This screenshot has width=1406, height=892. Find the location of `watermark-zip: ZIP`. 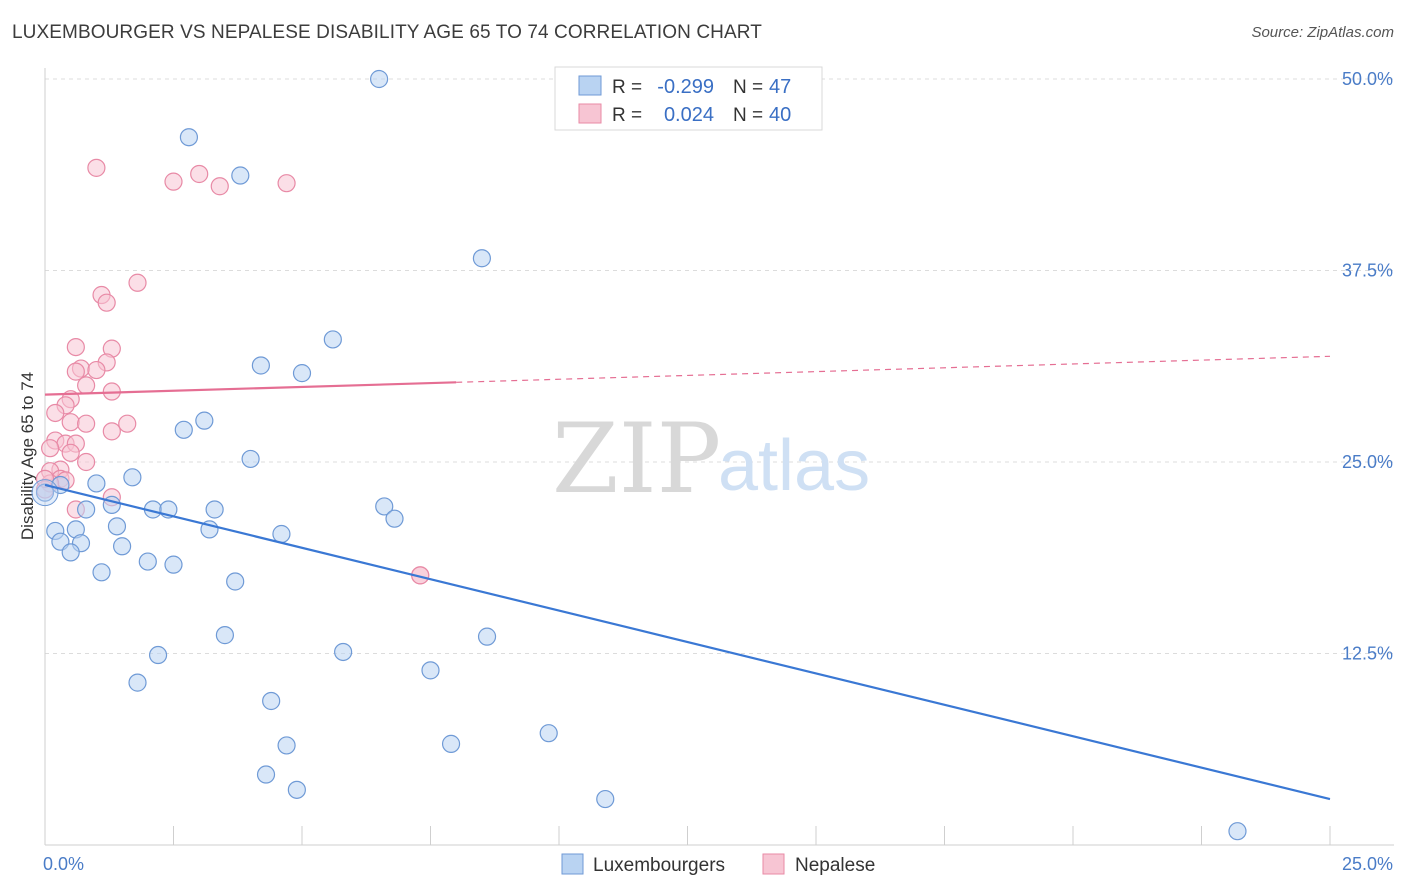

watermark-zip: ZIP is located at coordinates (636, 459).